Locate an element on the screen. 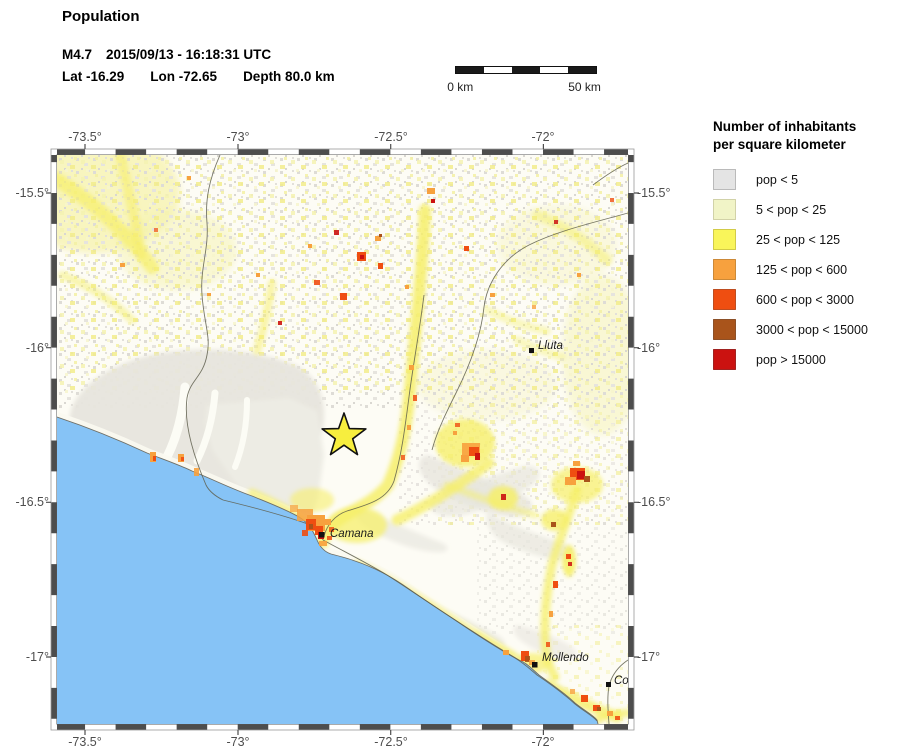 The height and width of the screenshot is (752, 908). scale-start-label: 0 km is located at coordinates (460, 87).